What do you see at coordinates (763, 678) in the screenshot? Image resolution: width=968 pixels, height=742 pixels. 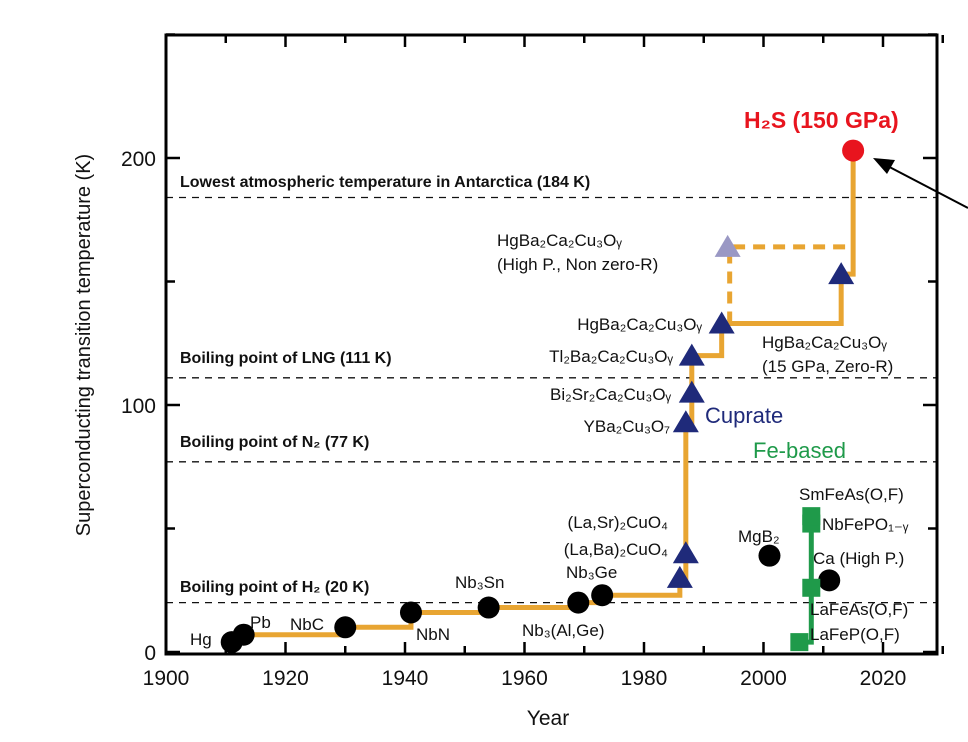 I see `x-tick-label: 2000` at bounding box center [763, 678].